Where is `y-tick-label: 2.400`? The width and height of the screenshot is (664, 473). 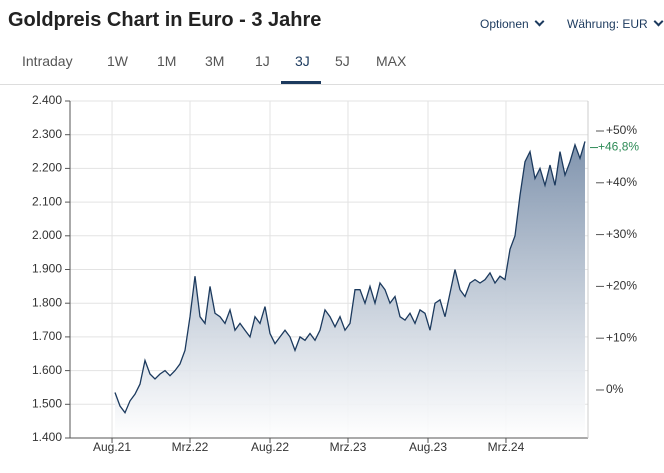 y-tick-label: 2.400 is located at coordinates (47, 100).